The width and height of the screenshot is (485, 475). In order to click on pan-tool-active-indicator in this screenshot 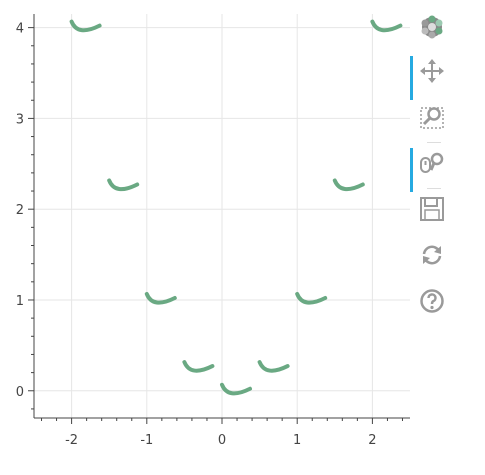, I will do `click(411, 78)`.